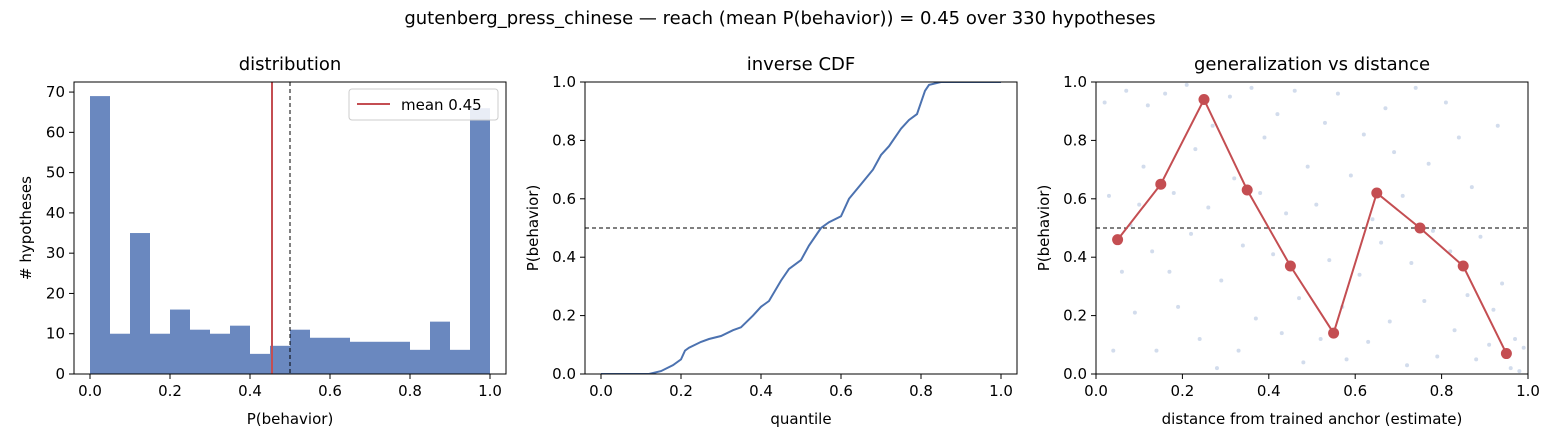  What do you see at coordinates (55, 253) in the screenshot?
I see `y-tick-label: 30` at bounding box center [55, 253].